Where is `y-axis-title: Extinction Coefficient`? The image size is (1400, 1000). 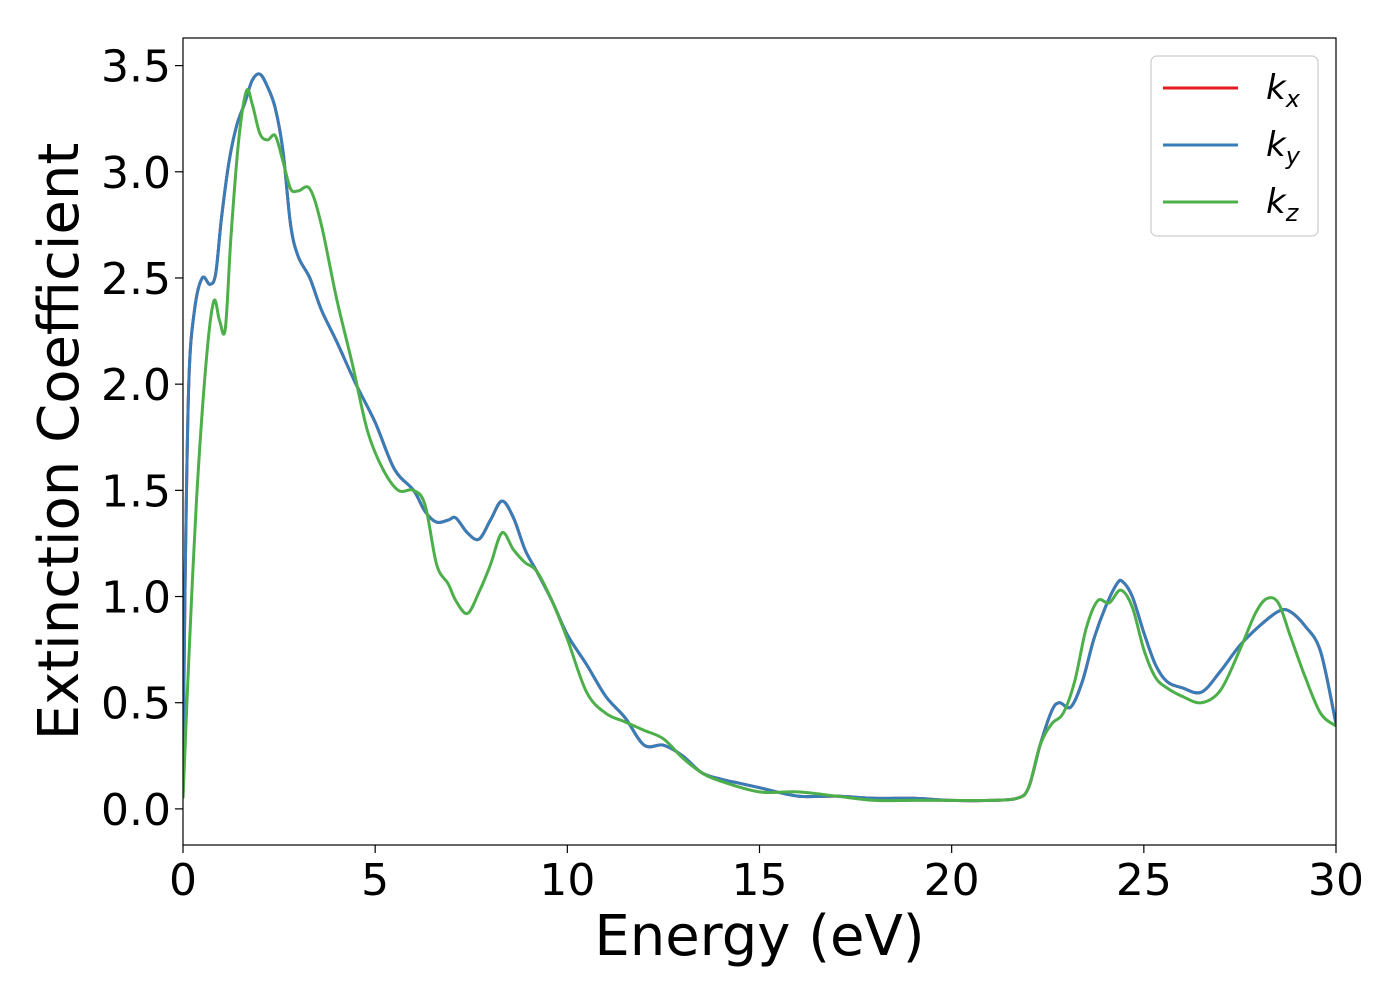 y-axis-title: Extinction Coefficient is located at coordinates (59, 442).